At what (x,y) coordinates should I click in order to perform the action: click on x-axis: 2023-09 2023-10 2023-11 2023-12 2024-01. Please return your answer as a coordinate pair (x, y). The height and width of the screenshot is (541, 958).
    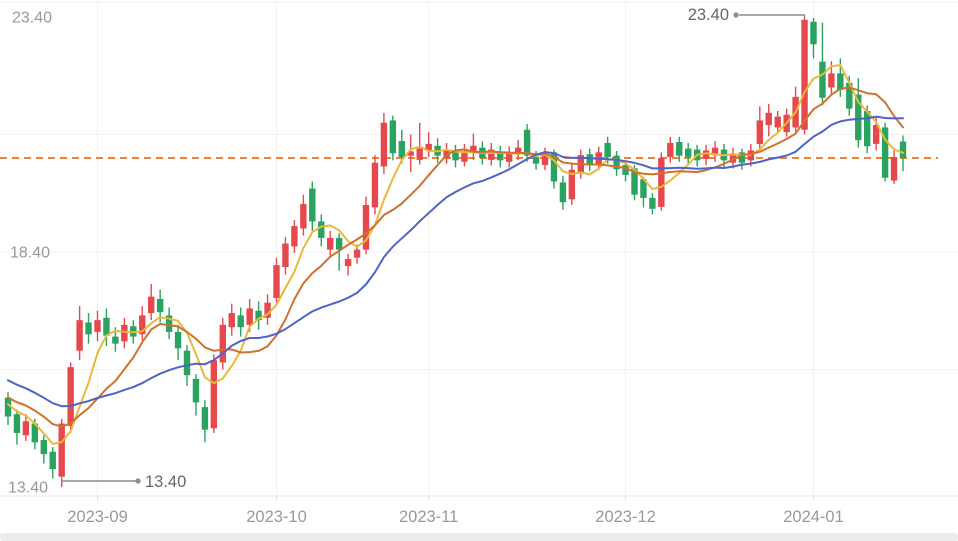
    Looking at the image, I should click on (479, 510).